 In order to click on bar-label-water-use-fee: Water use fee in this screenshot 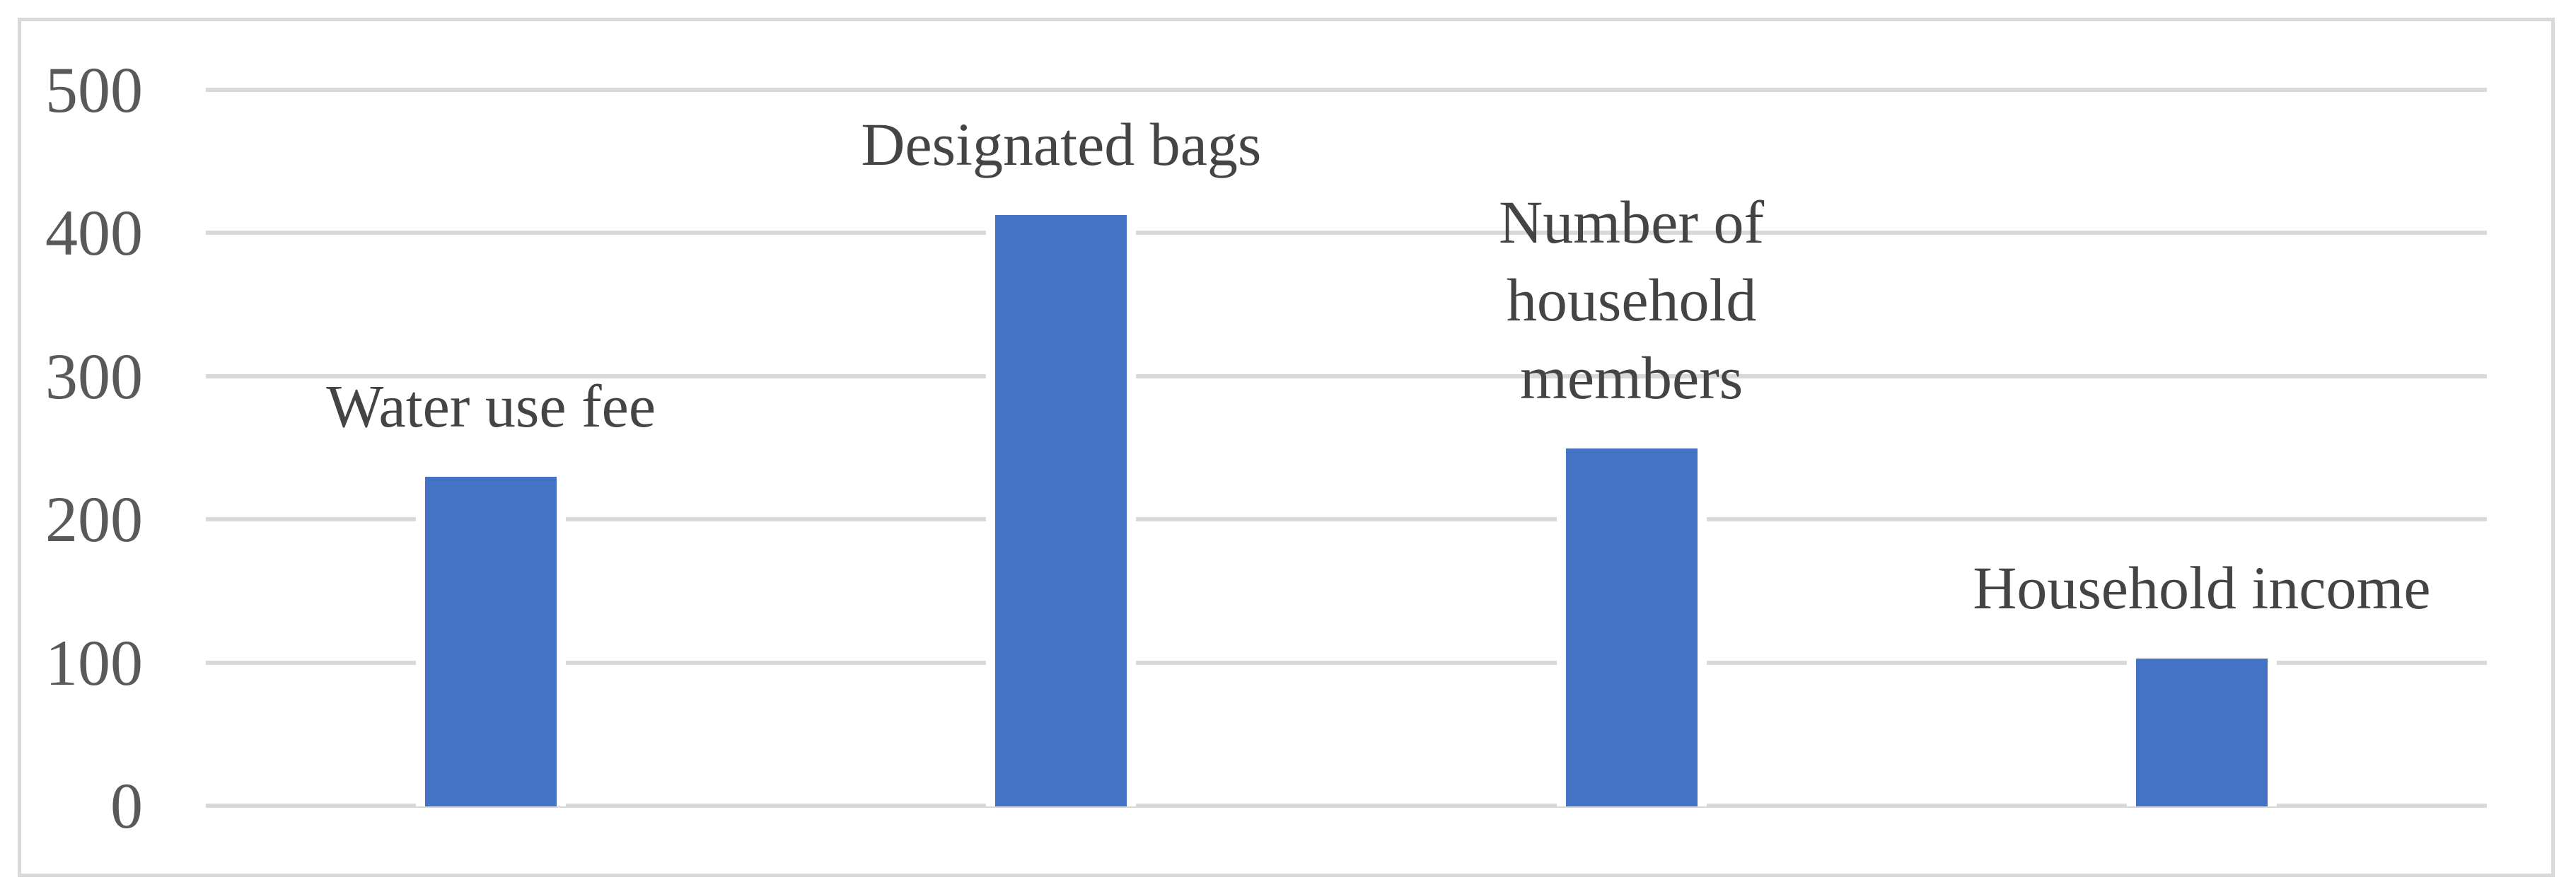, I will do `click(491, 406)`.